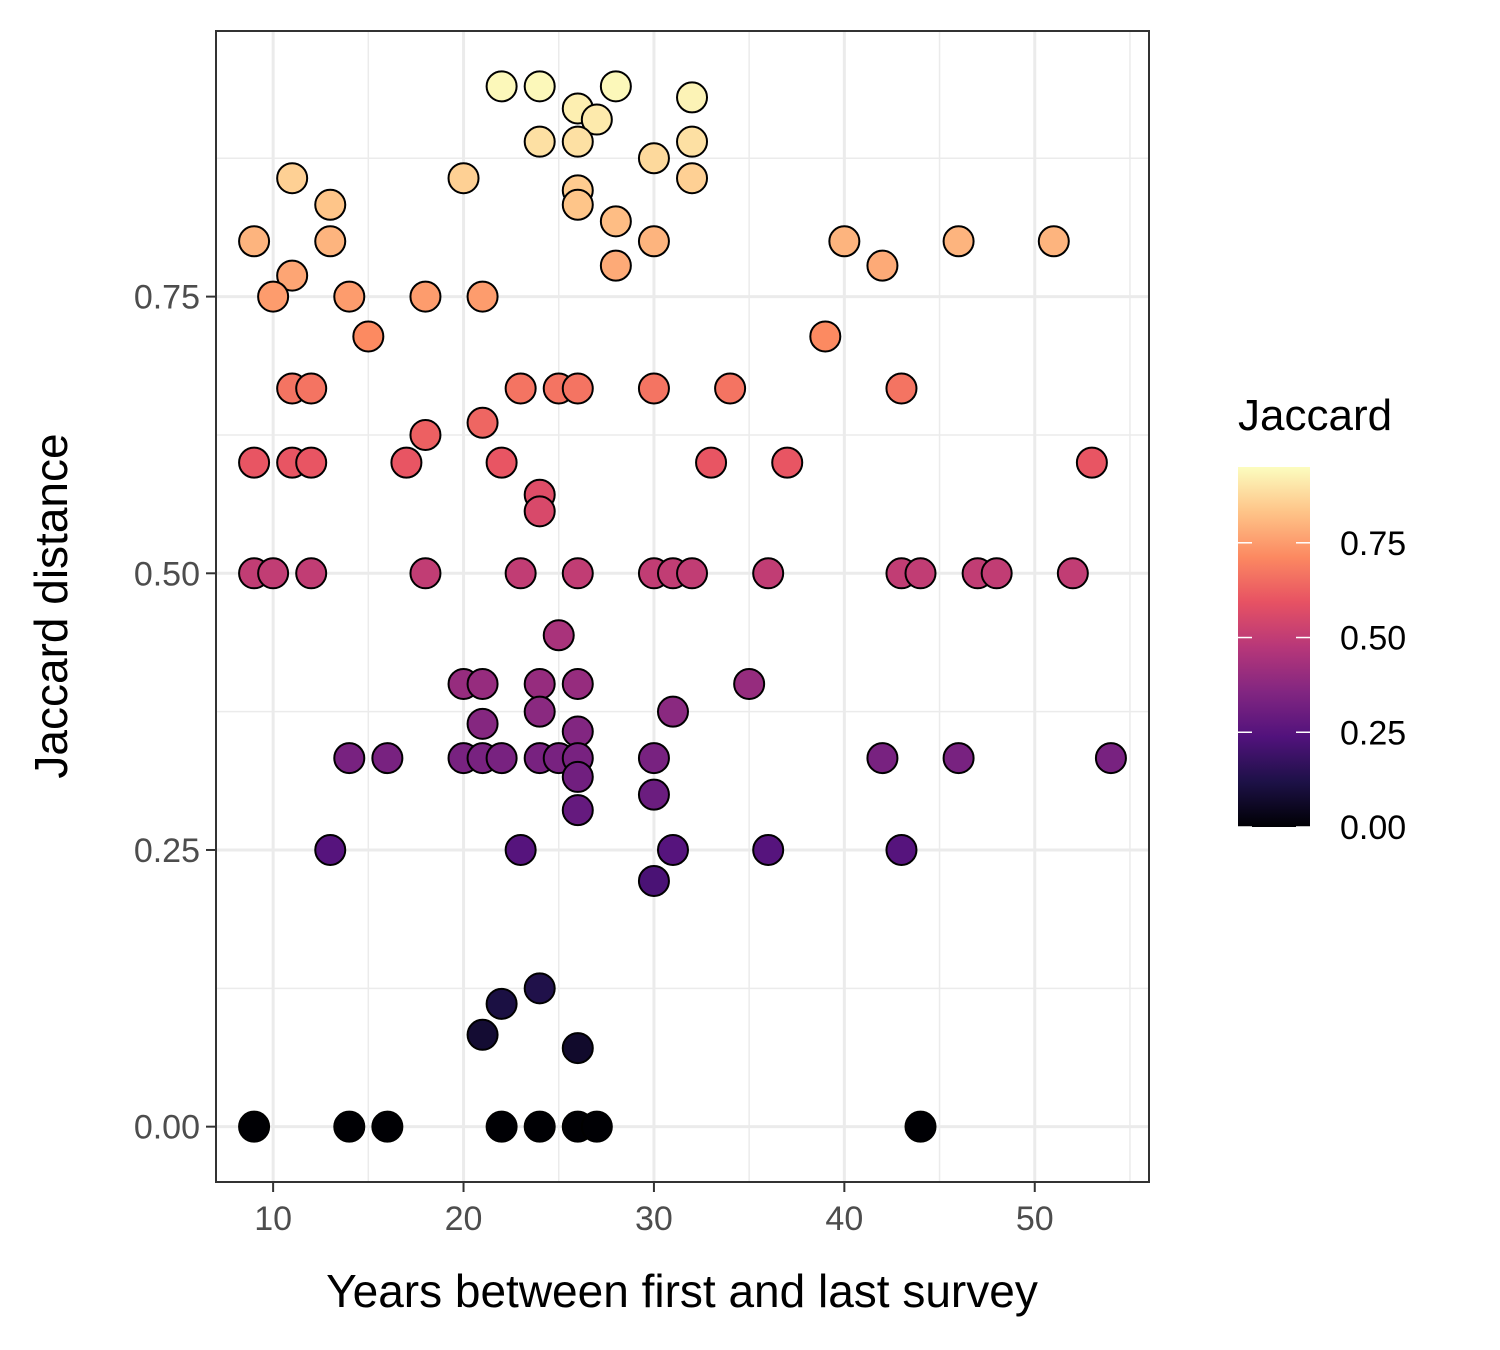  What do you see at coordinates (167, 574) in the screenshot?
I see `y-tick-label: 0.50` at bounding box center [167, 574].